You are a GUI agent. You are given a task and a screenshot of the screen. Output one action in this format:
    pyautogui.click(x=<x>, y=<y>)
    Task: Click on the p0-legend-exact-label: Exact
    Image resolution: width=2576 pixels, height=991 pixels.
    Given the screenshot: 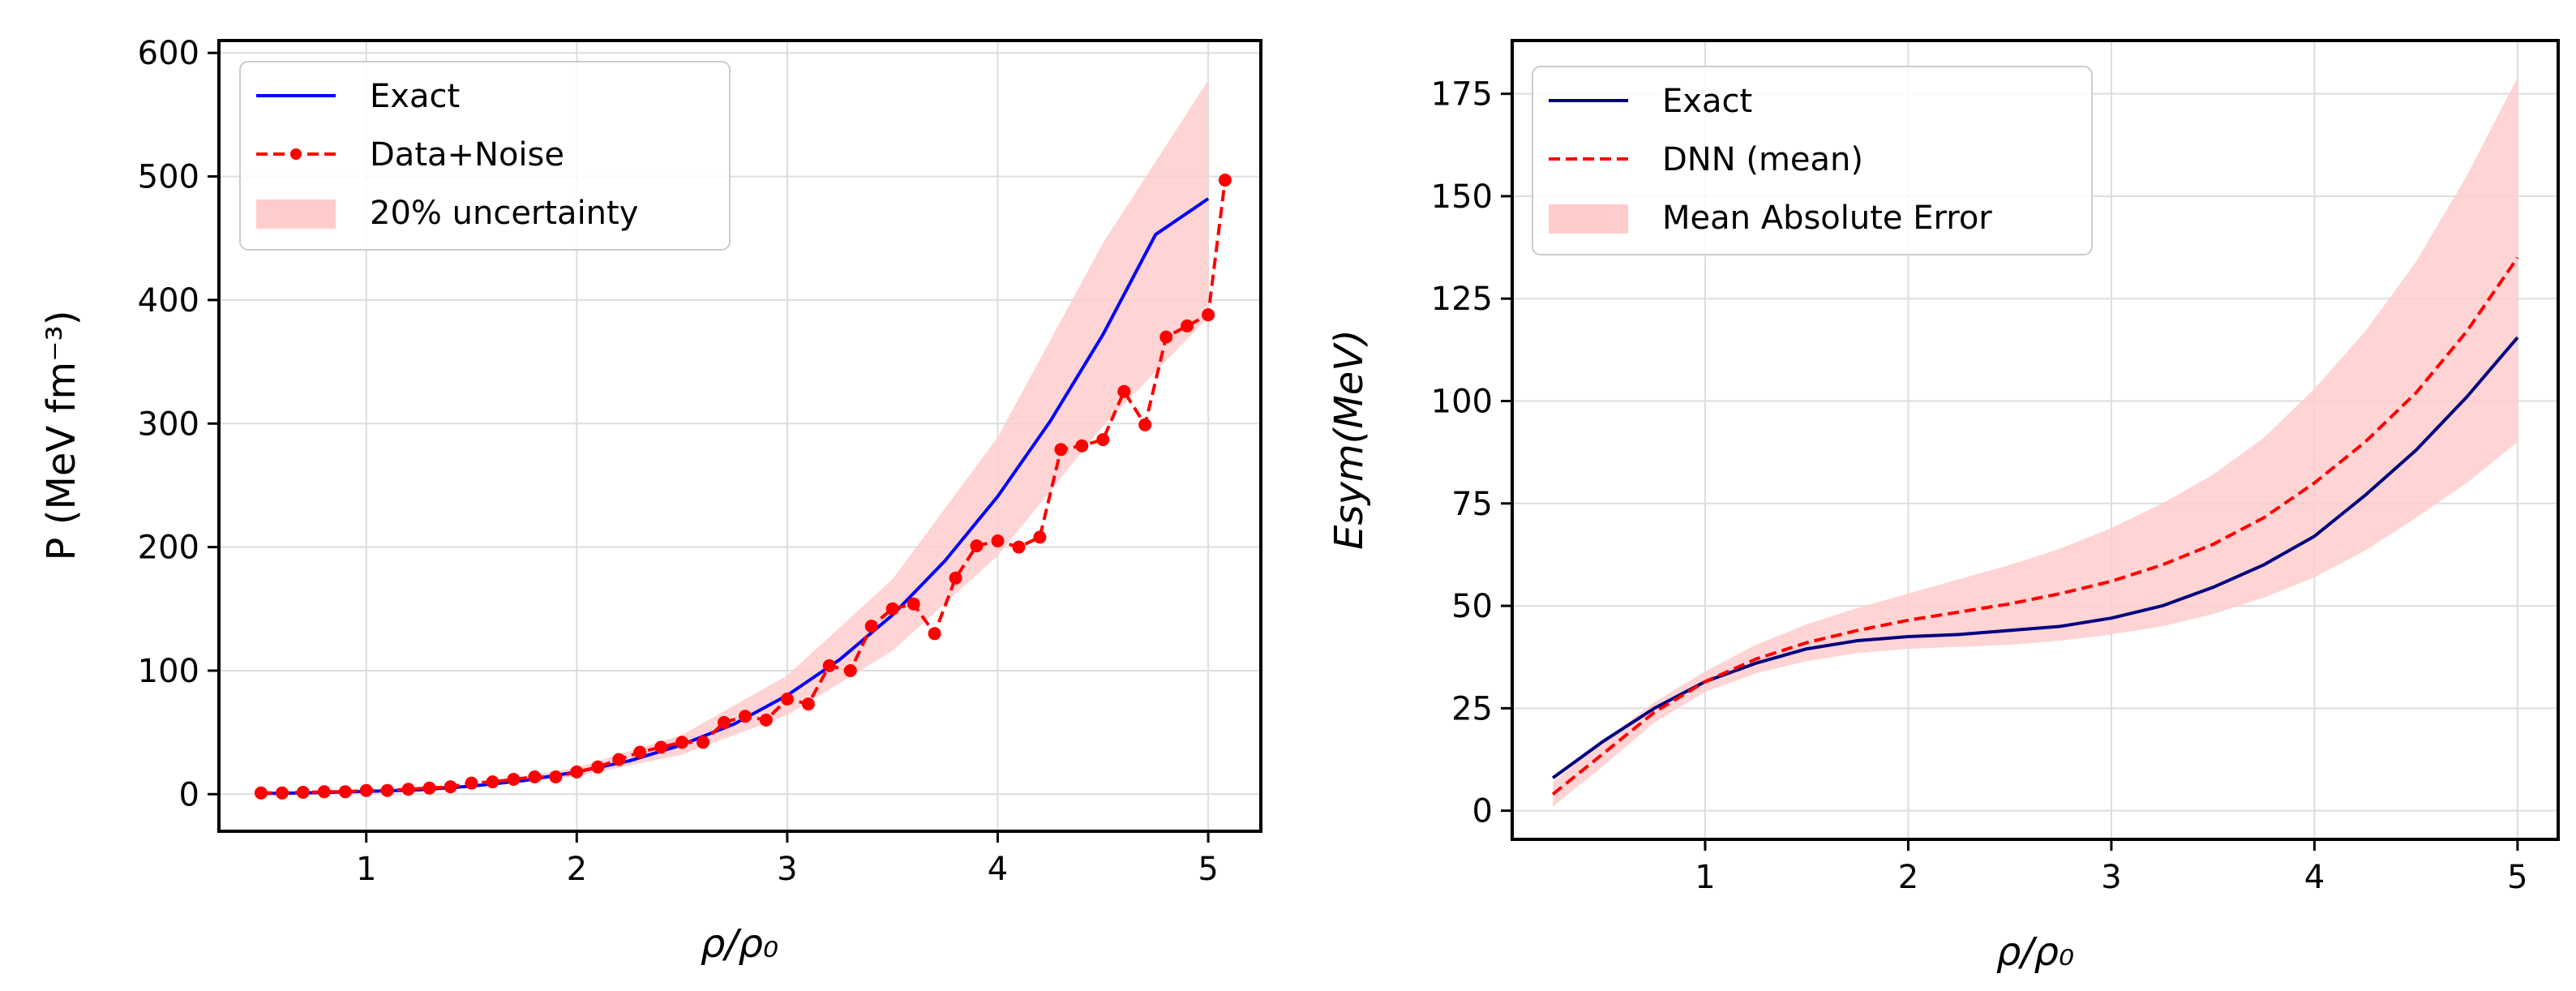 What is the action you would take?
    pyautogui.click(x=415, y=96)
    